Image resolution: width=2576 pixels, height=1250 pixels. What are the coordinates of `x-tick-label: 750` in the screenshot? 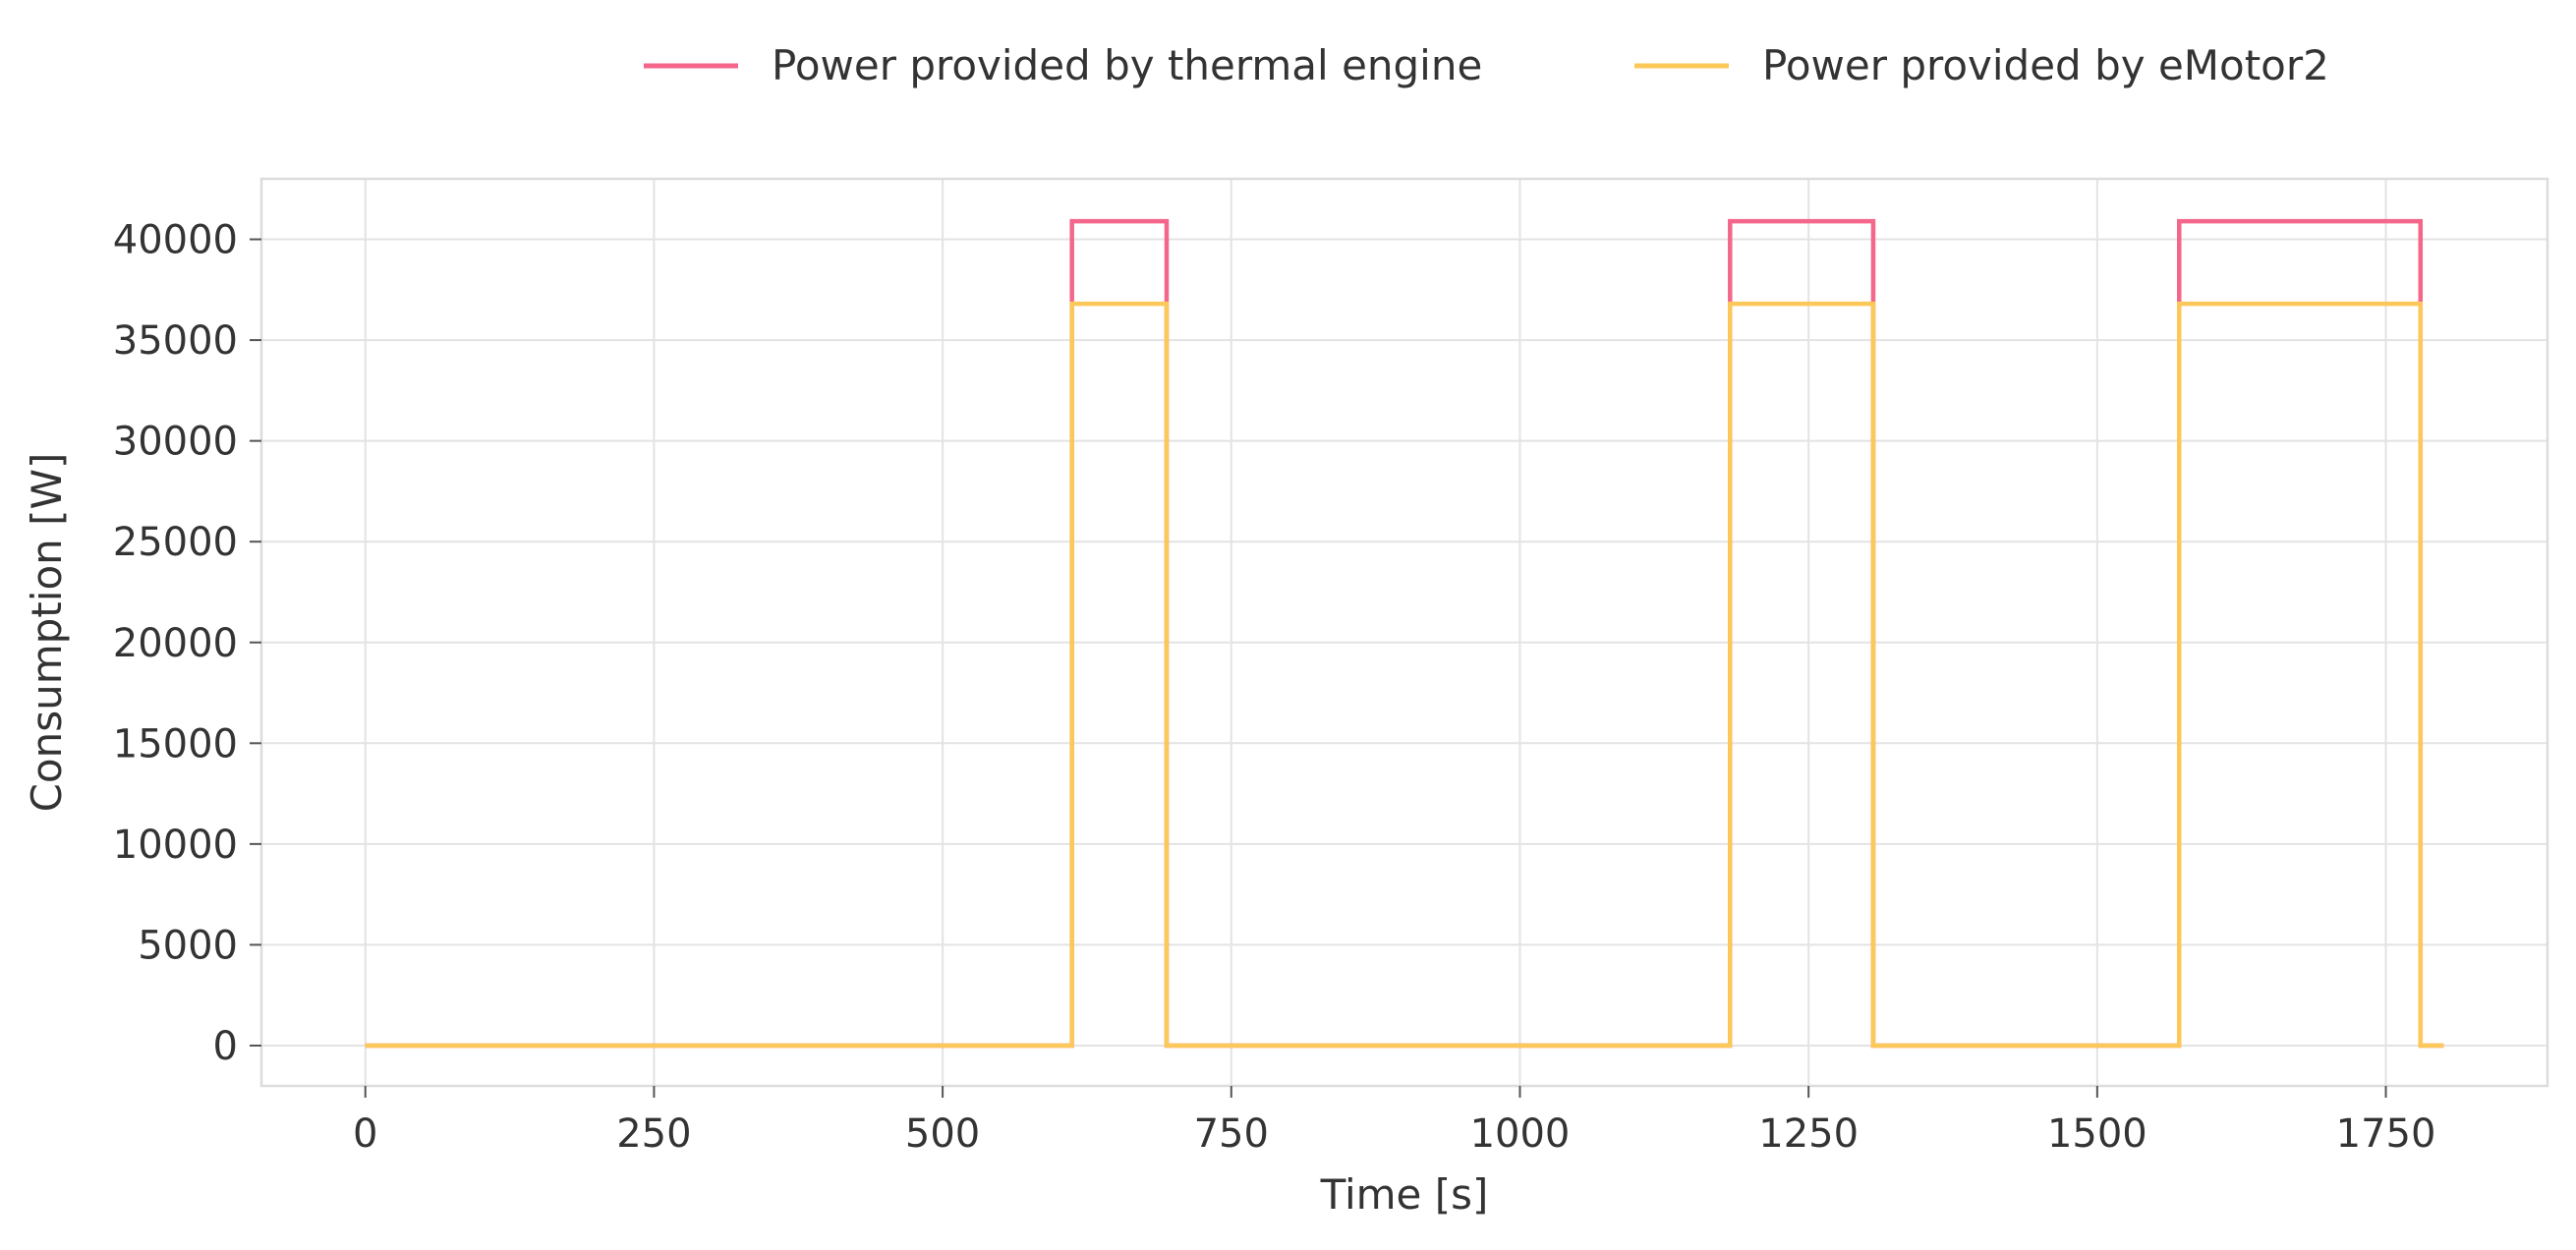 It's located at (1231, 1134).